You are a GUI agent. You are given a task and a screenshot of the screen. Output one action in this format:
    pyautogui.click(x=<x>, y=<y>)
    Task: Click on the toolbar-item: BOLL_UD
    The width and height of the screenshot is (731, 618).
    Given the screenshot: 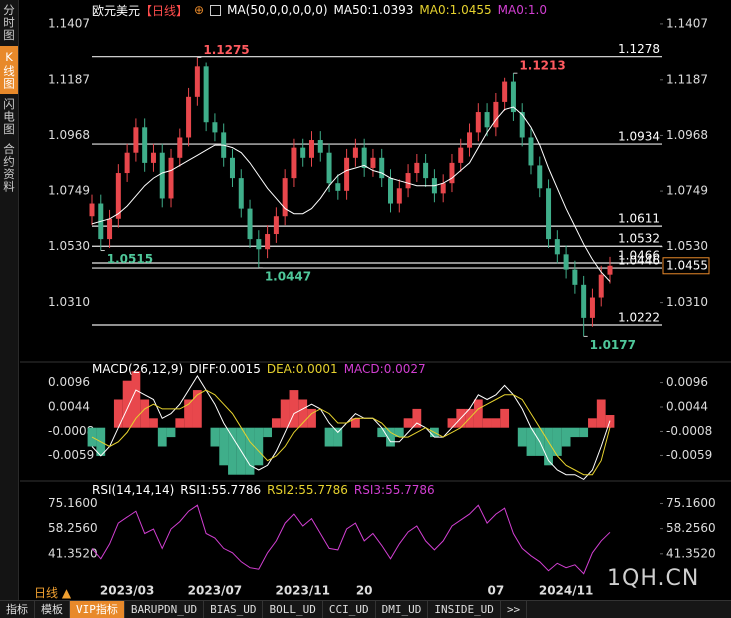 What is the action you would take?
    pyautogui.click(x=293, y=609)
    